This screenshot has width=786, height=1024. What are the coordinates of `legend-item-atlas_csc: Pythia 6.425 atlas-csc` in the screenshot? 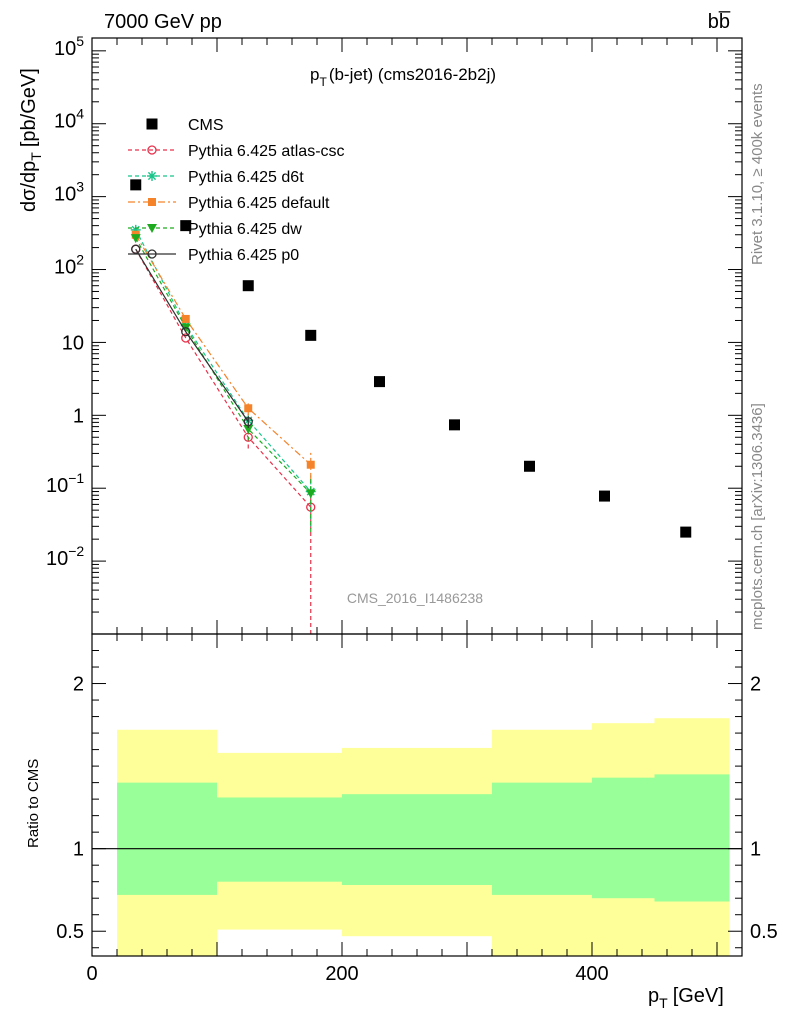 It's located at (236, 151).